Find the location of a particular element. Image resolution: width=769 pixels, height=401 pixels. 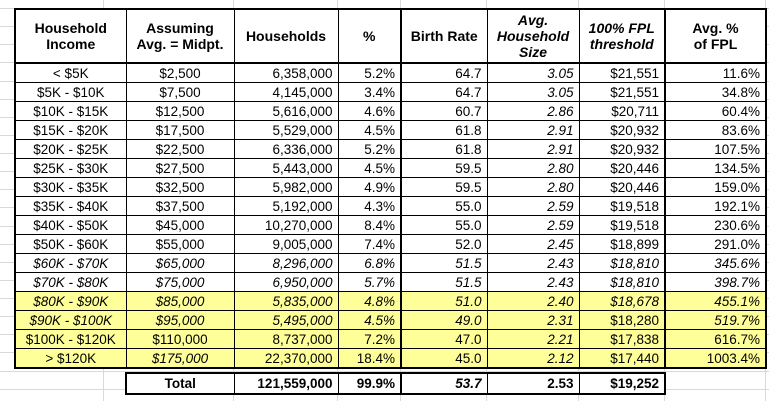

cell-avg-household-size: 2.80 is located at coordinates (533, 187).